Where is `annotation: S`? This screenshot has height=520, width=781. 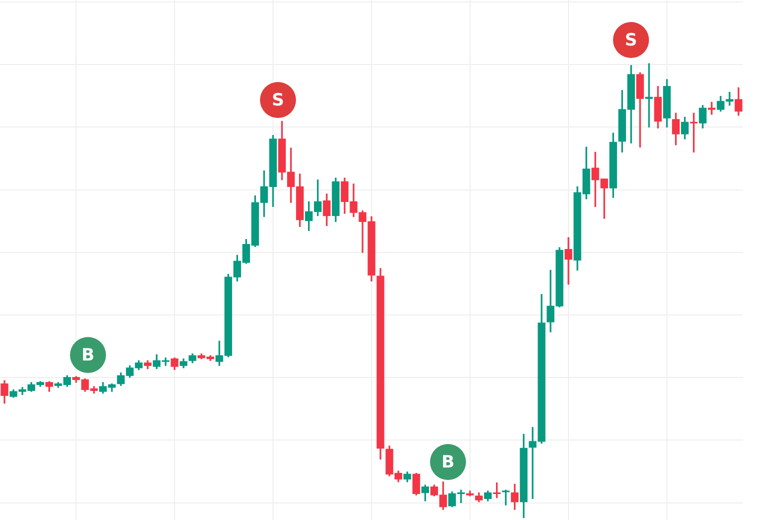
annotation: S is located at coordinates (278, 100).